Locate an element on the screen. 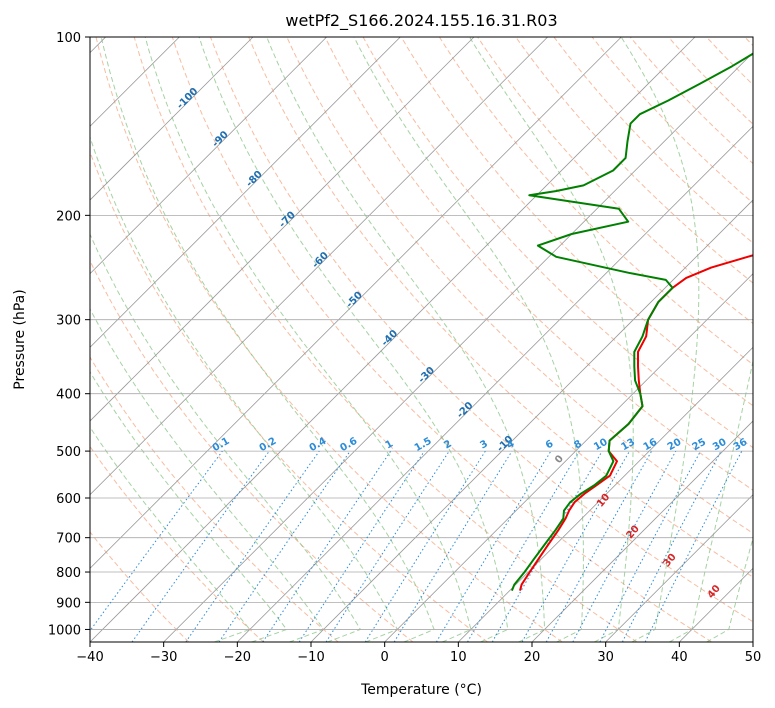 Image resolution: width=775 pixels, height=708 pixels. isotherm-label: -30 is located at coordinates (427, 375).